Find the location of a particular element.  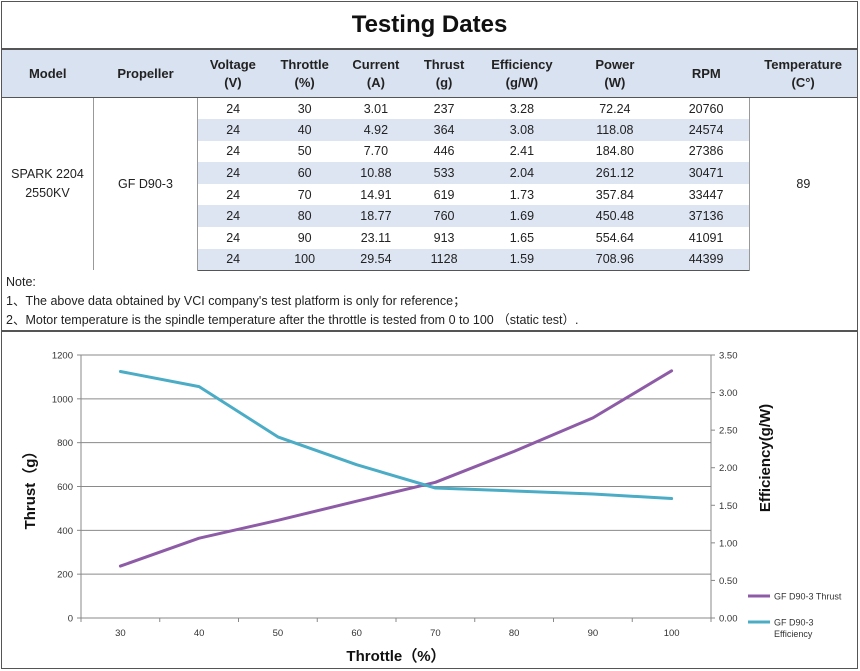

table-cell: 364 is located at coordinates (444, 130).